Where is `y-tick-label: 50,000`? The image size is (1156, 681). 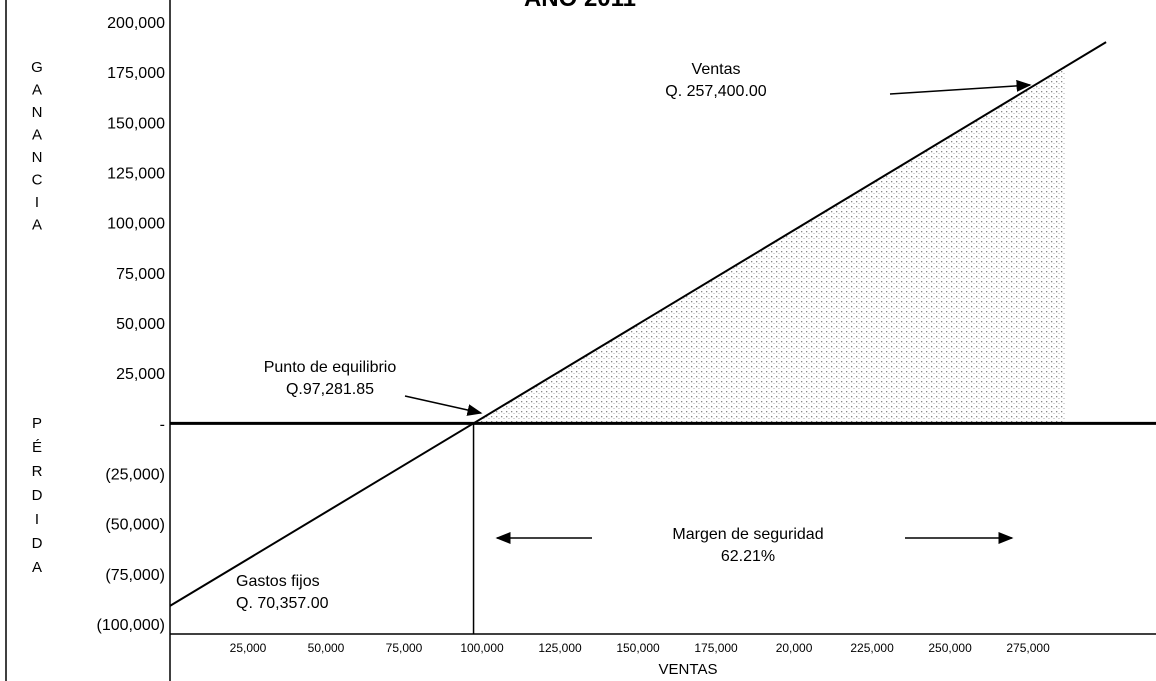
y-tick-label: 50,000 is located at coordinates (140, 324).